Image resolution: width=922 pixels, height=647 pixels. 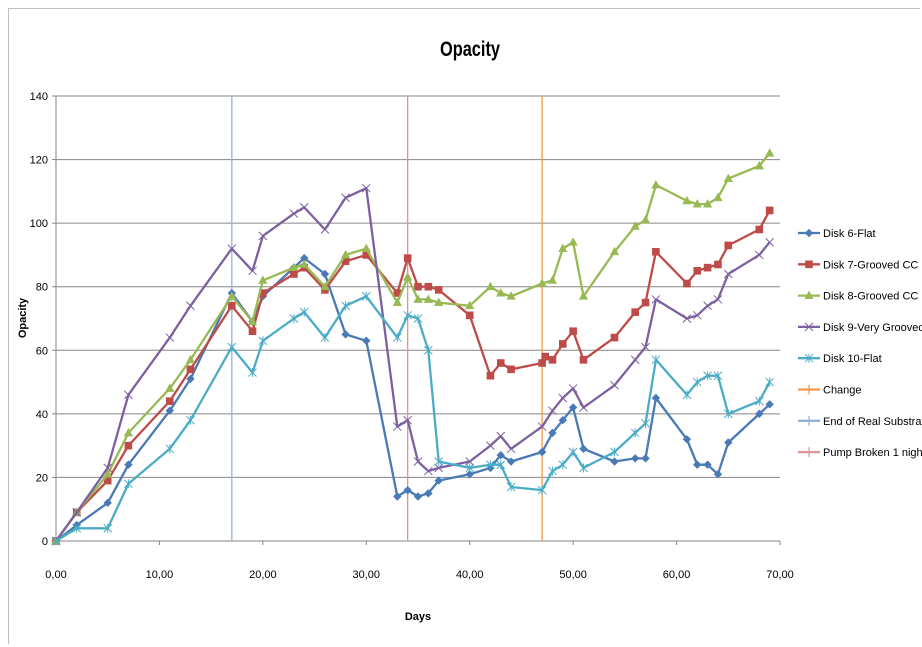 I want to click on y-tick-label: 0, so click(x=45, y=542).